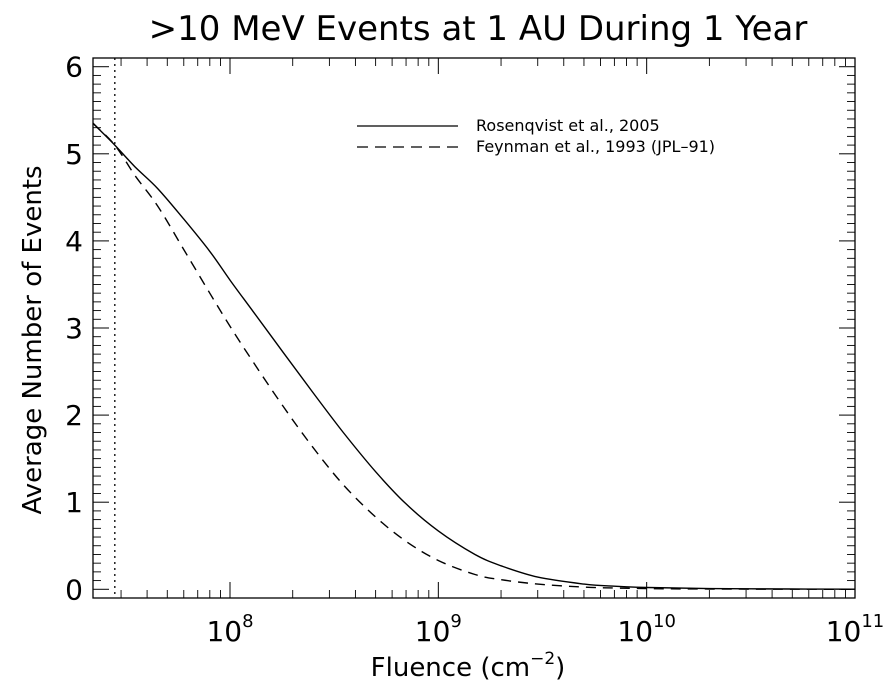  What do you see at coordinates (568, 125) in the screenshot?
I see `legend-label-rosenqvist: Rosenqvist et al., 2005` at bounding box center [568, 125].